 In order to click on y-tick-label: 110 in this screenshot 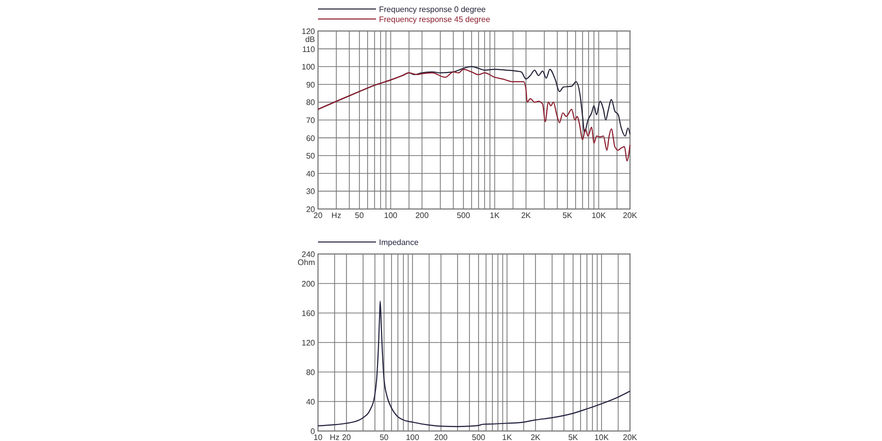, I will do `click(309, 49)`.